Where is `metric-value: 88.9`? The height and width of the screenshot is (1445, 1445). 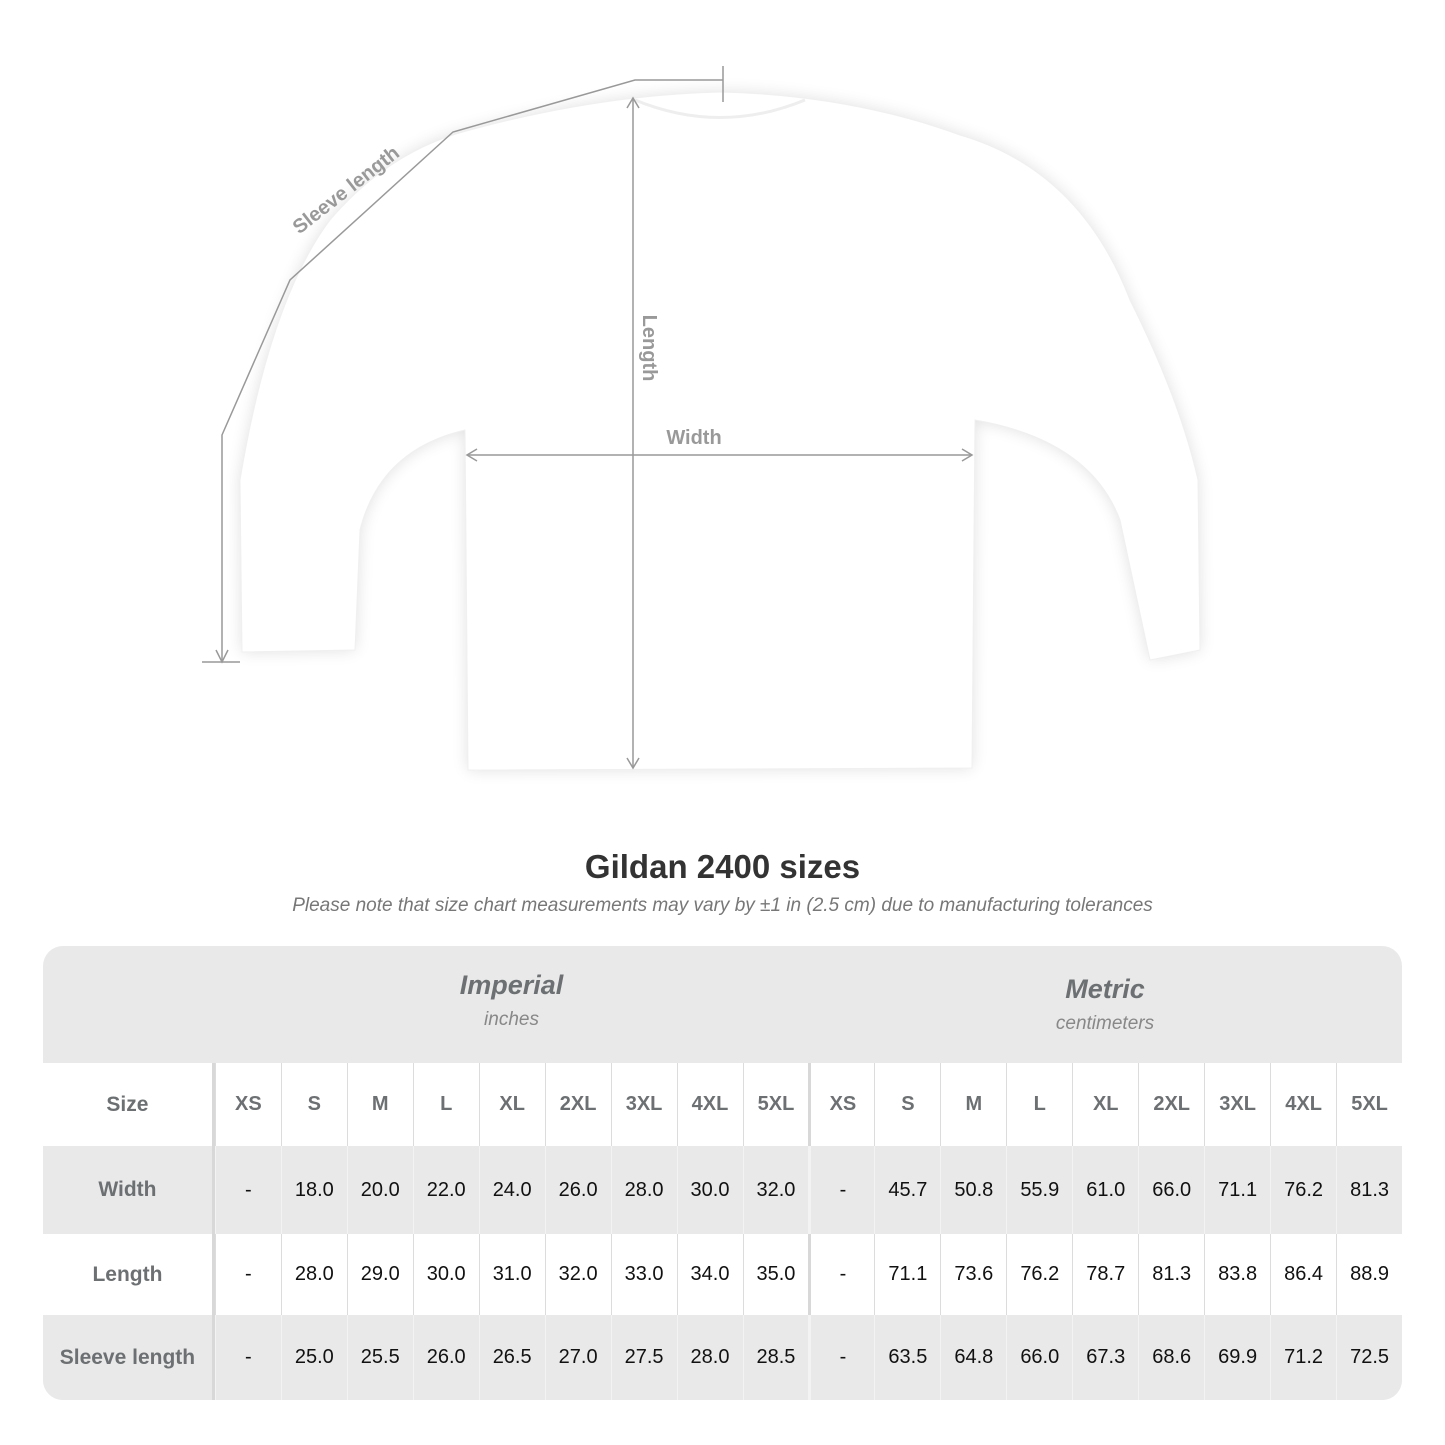
metric-value: 88.9 is located at coordinates (1369, 1274).